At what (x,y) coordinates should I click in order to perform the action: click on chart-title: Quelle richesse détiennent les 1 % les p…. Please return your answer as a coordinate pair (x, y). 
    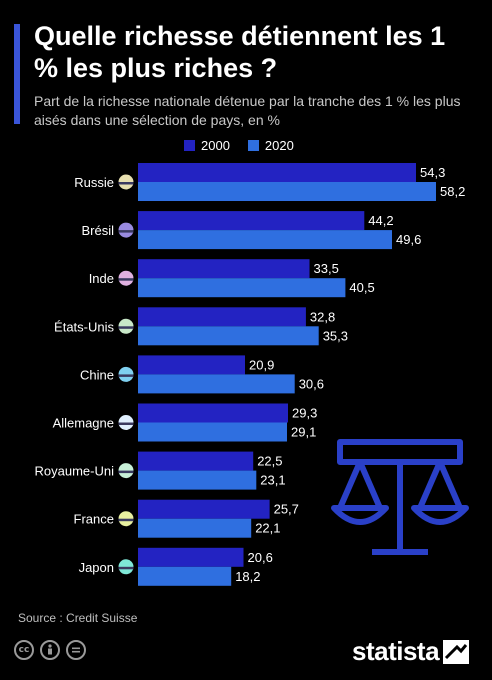
    Looking at the image, I should click on (240, 52).